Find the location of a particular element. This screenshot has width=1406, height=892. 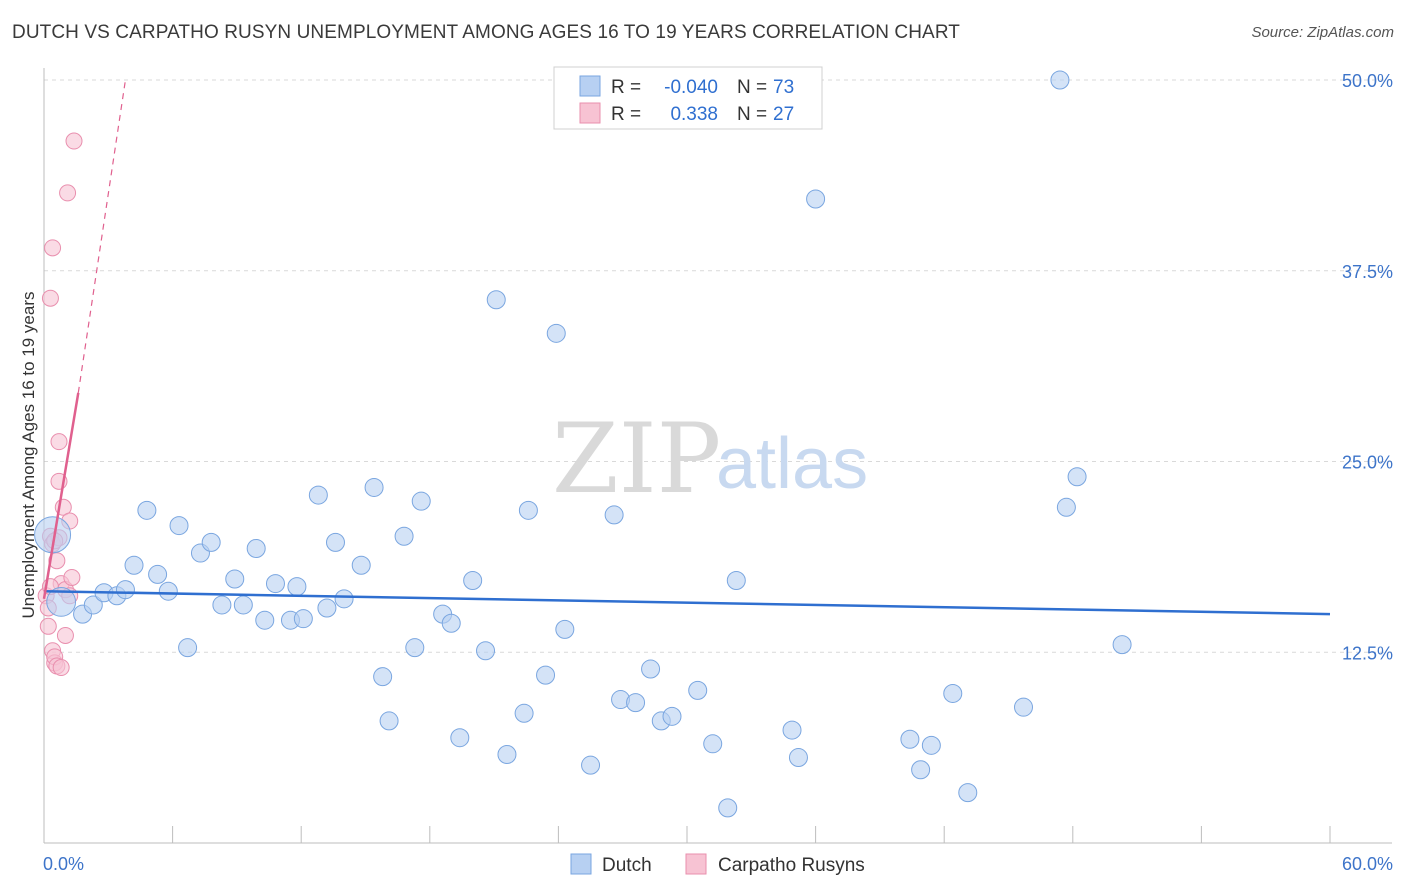

stats-swatch-dutch is located at coordinates (590, 86).